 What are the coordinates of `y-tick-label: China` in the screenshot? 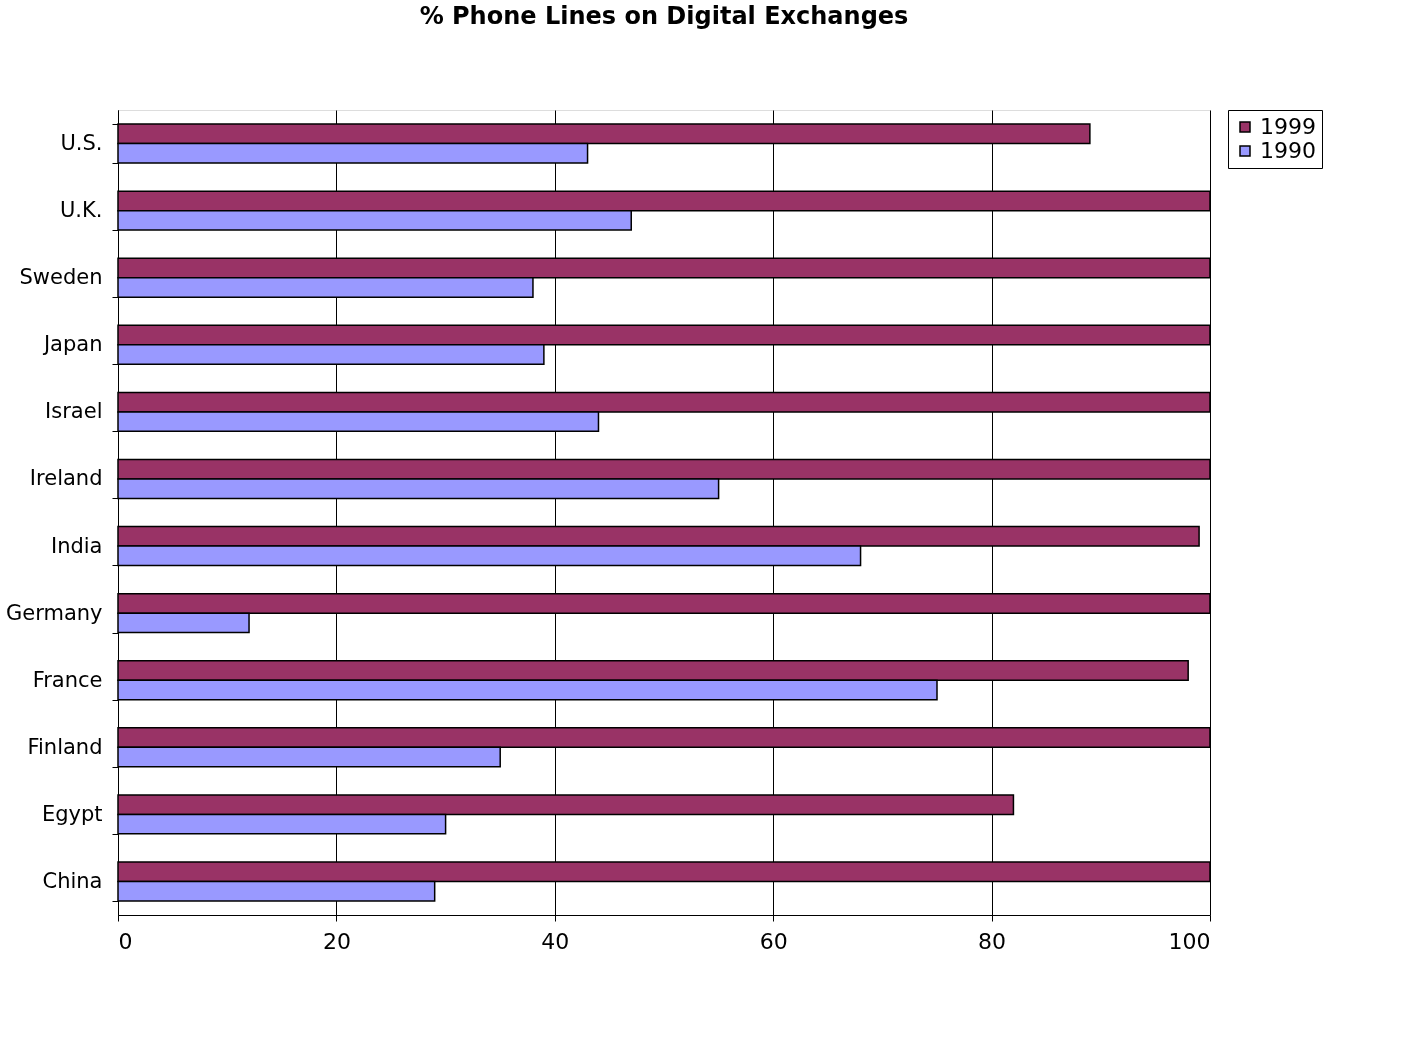 It's located at (72, 880).